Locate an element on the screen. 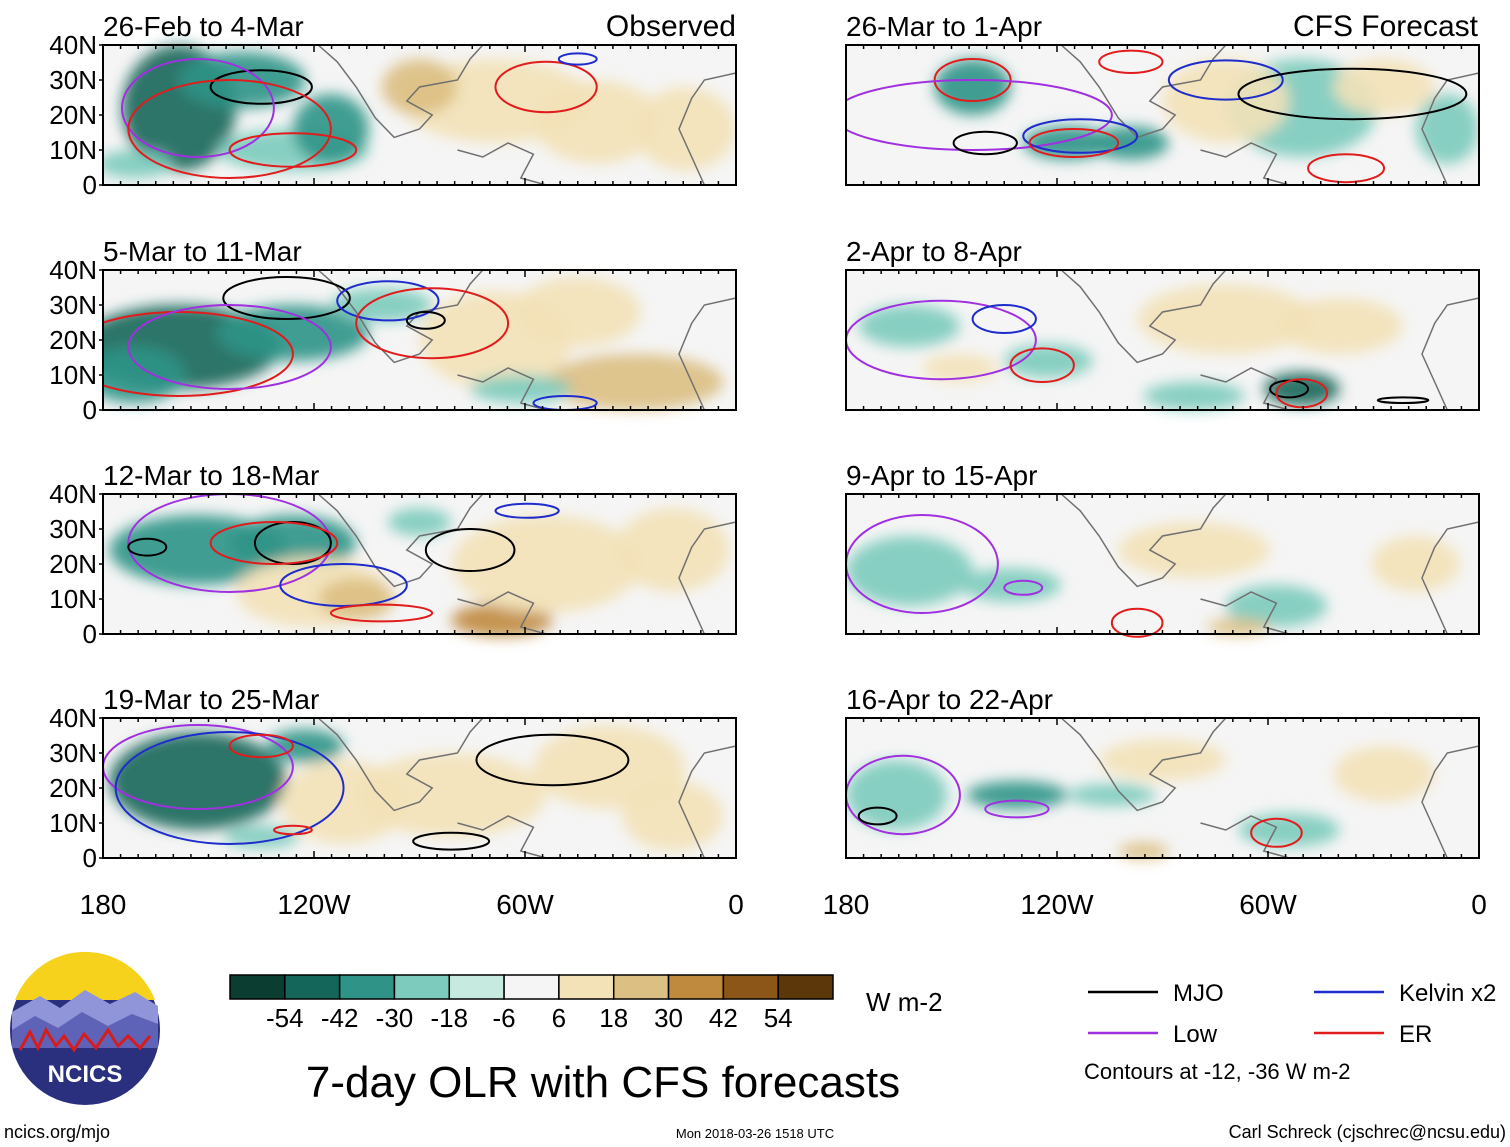 The image size is (1510, 1147). units-label: W m-2 is located at coordinates (904, 1002).